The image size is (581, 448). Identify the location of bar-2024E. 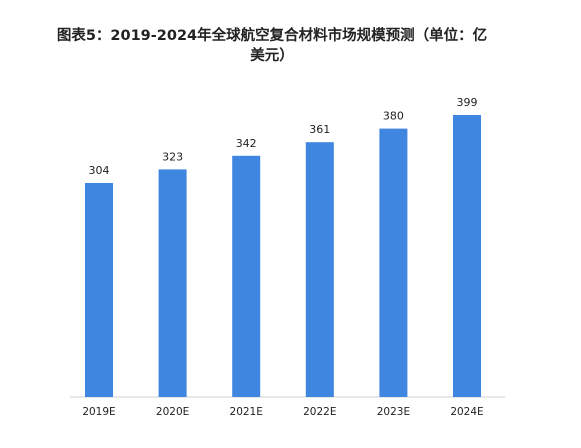
(467, 256).